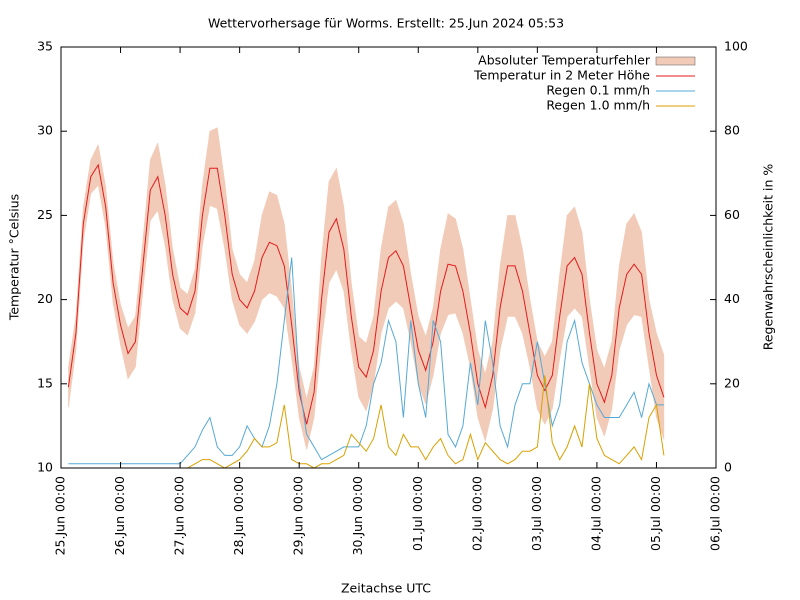 The width and height of the screenshot is (800, 600). I want to click on legend-swatch, so click(675, 61).